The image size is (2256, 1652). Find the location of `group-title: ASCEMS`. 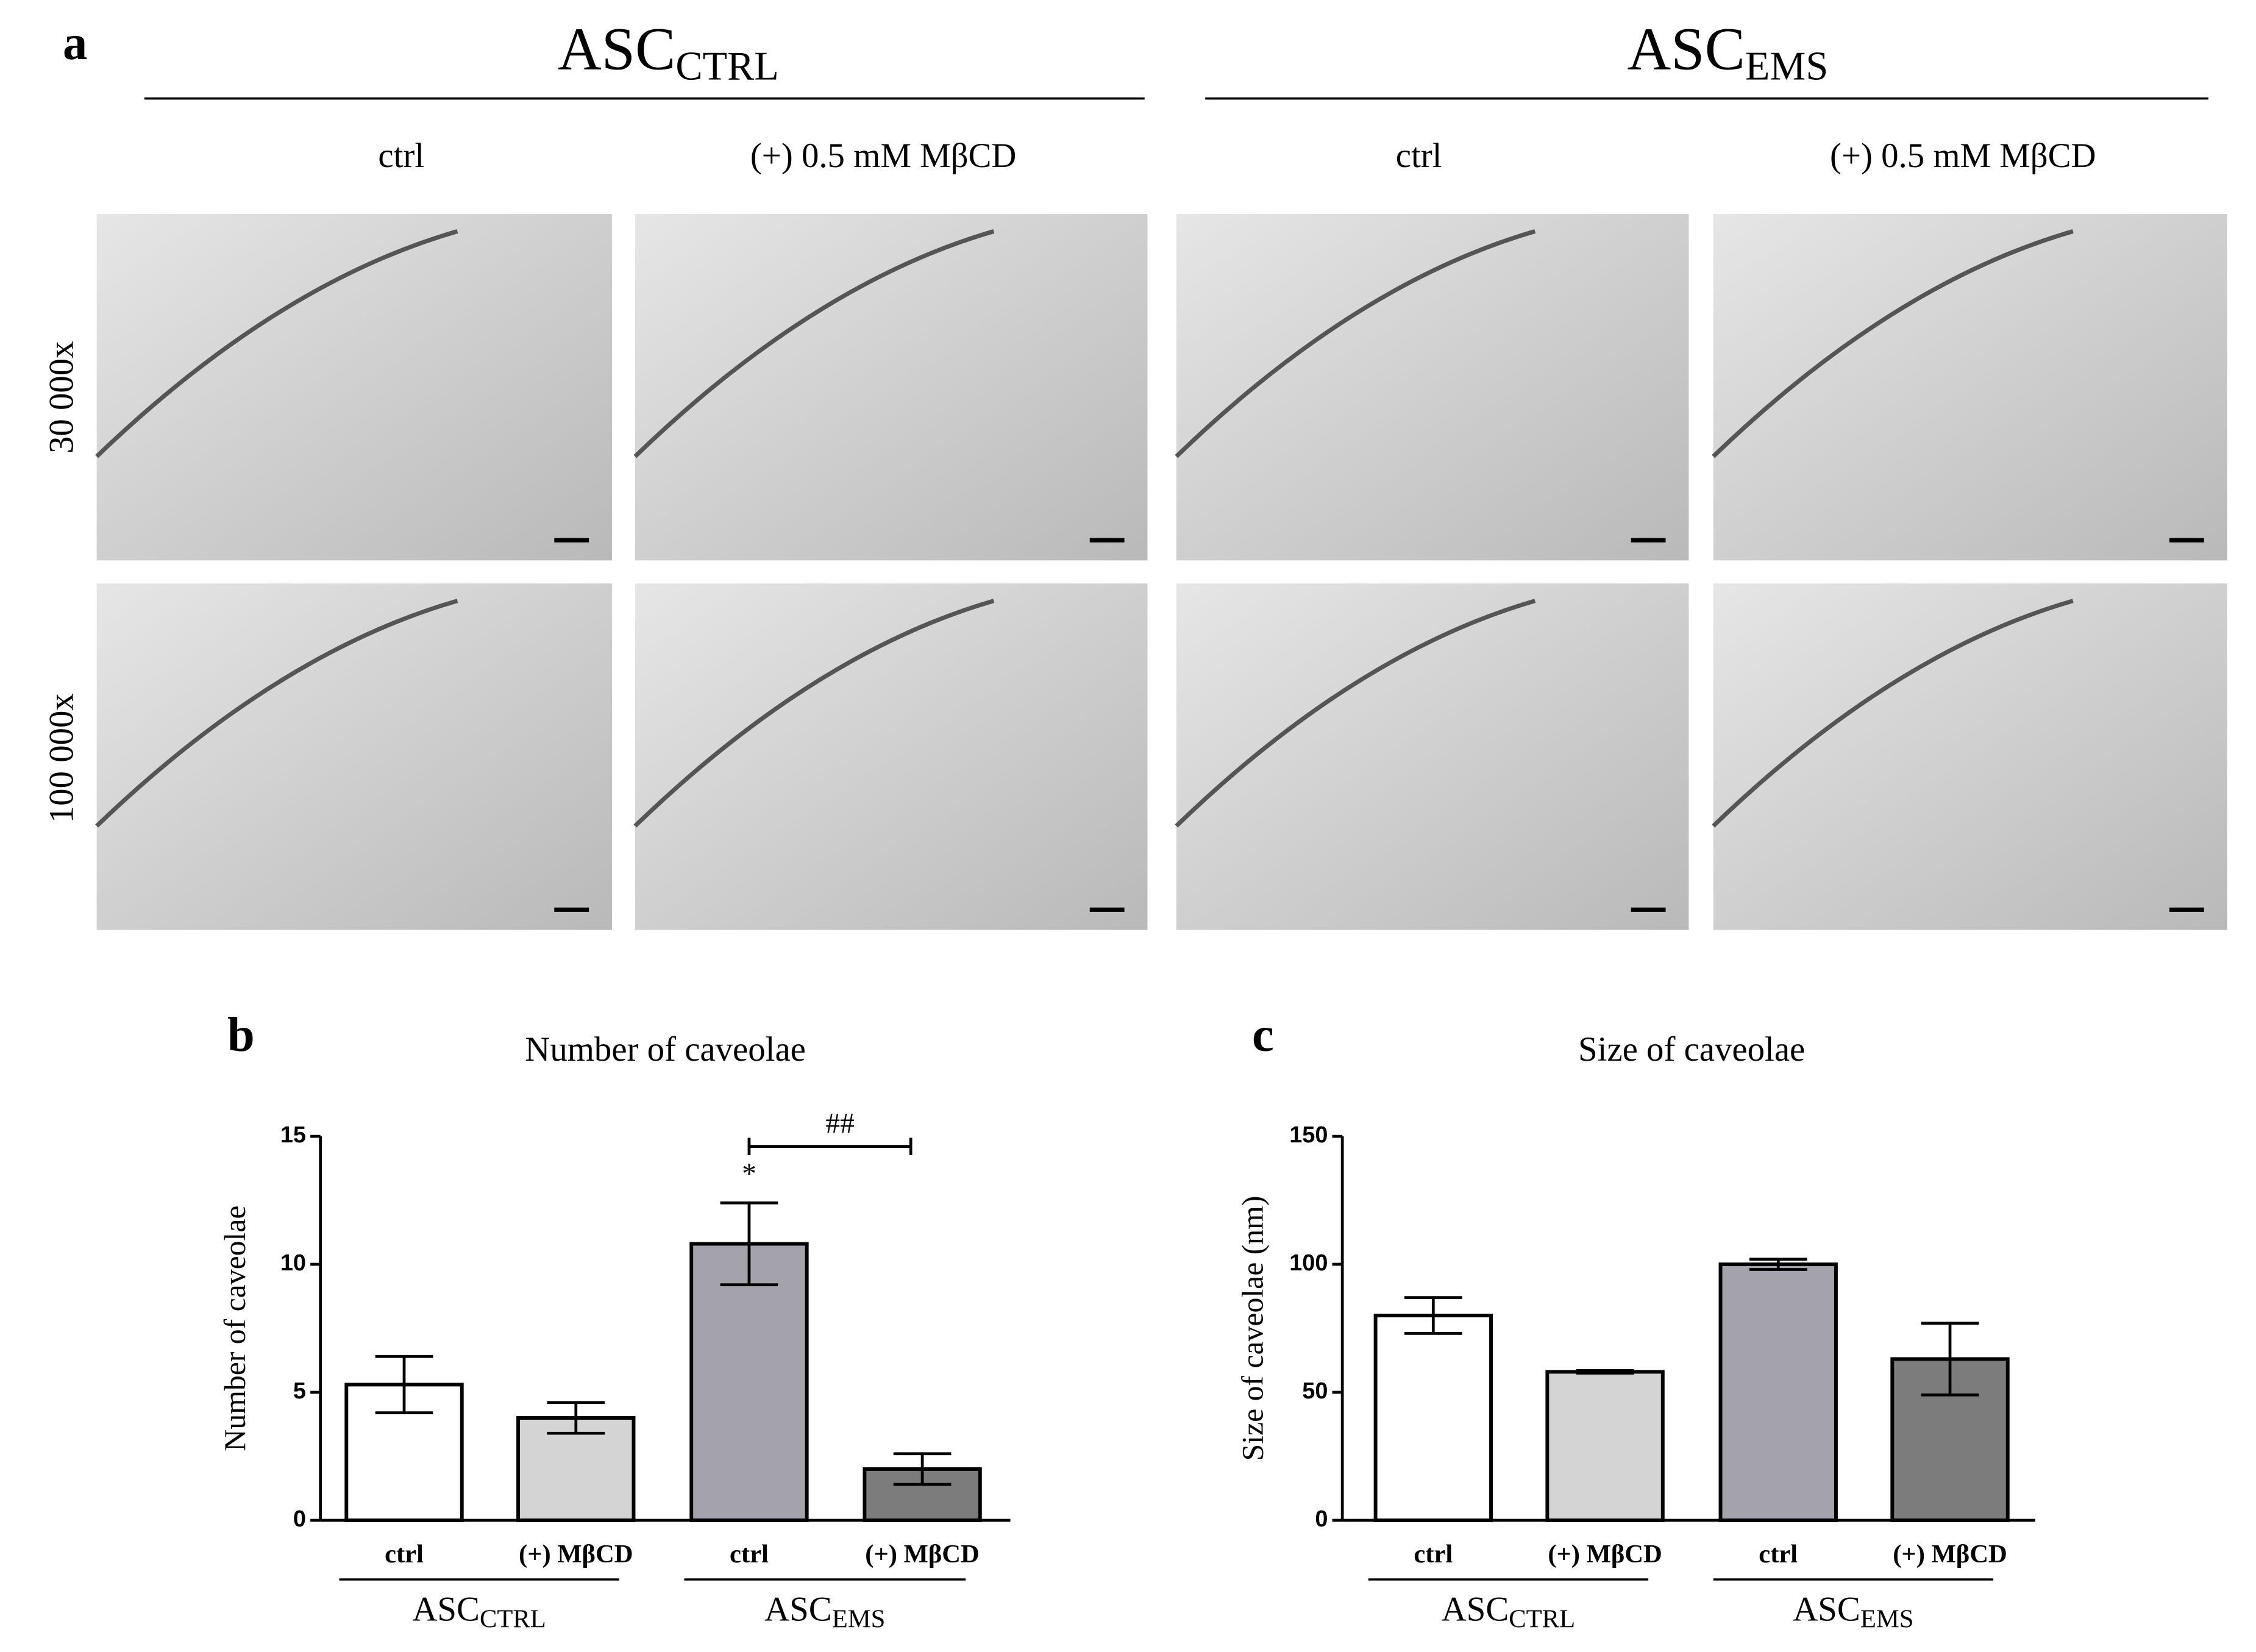

group-title: ASCEMS is located at coordinates (1727, 51).